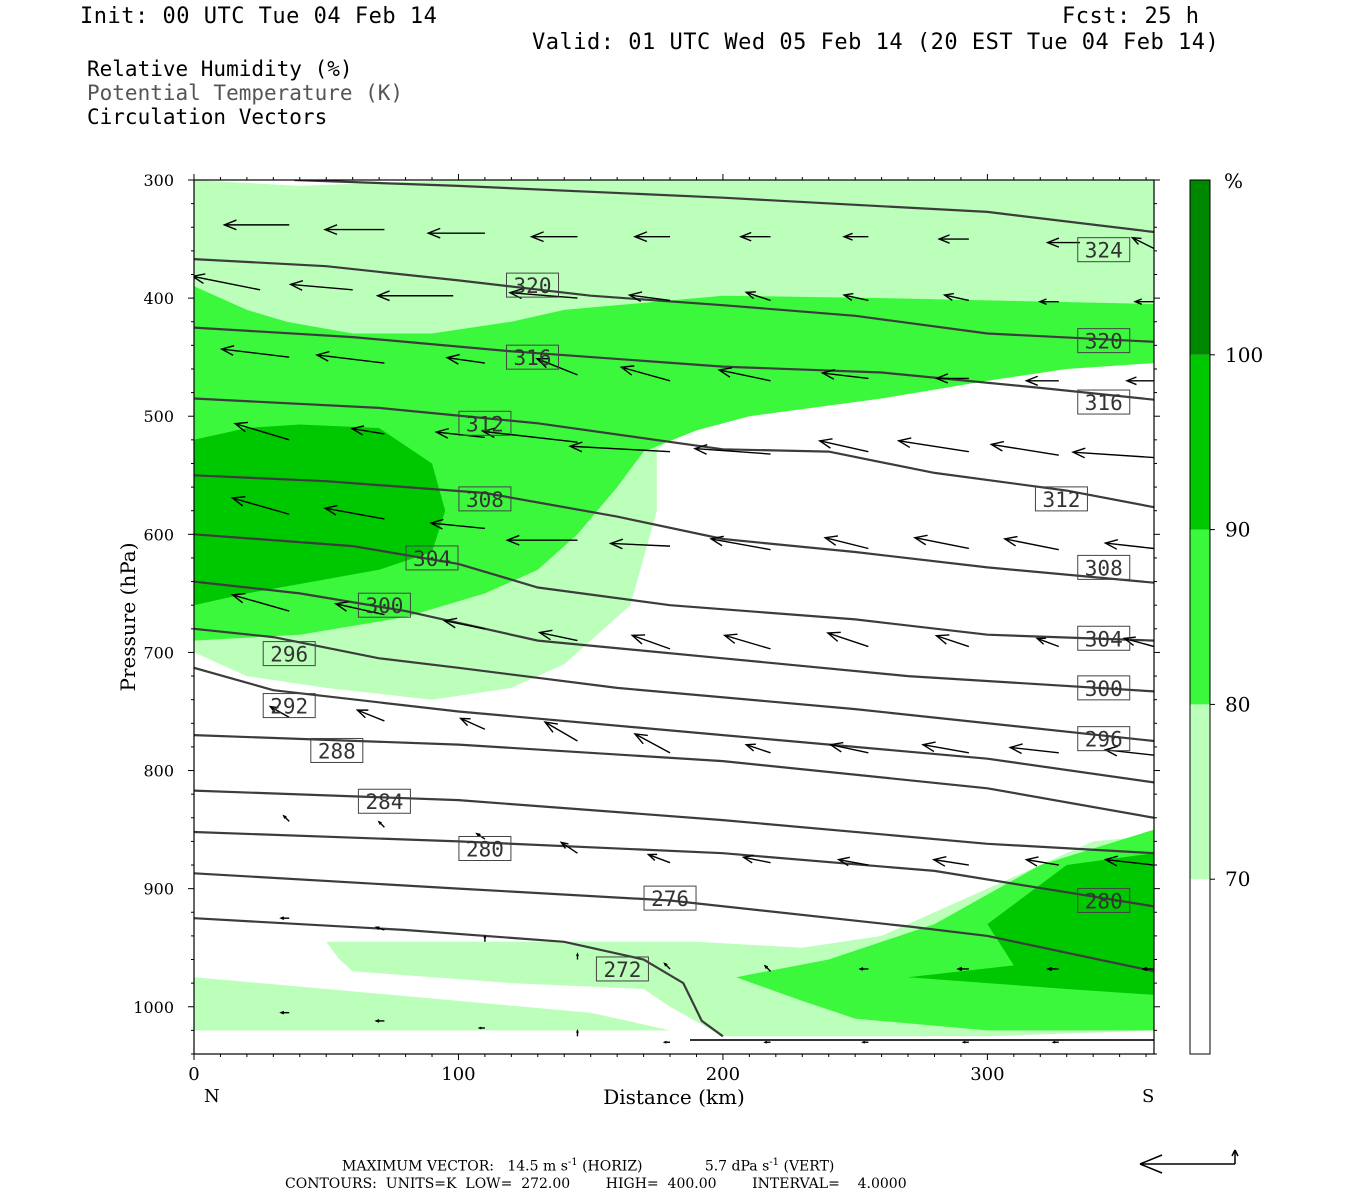 This screenshot has width=1350, height=1200. What do you see at coordinates (1104, 740) in the screenshot?
I see `theta-label-text: 296` at bounding box center [1104, 740].